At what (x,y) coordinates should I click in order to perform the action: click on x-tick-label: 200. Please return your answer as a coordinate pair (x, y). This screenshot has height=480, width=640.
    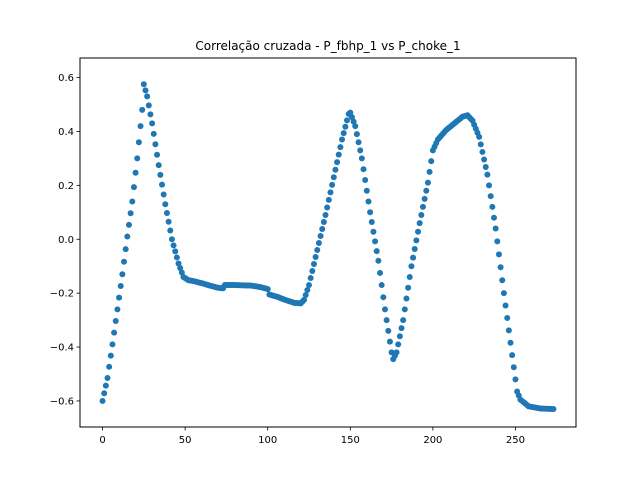
    Looking at the image, I should click on (432, 440).